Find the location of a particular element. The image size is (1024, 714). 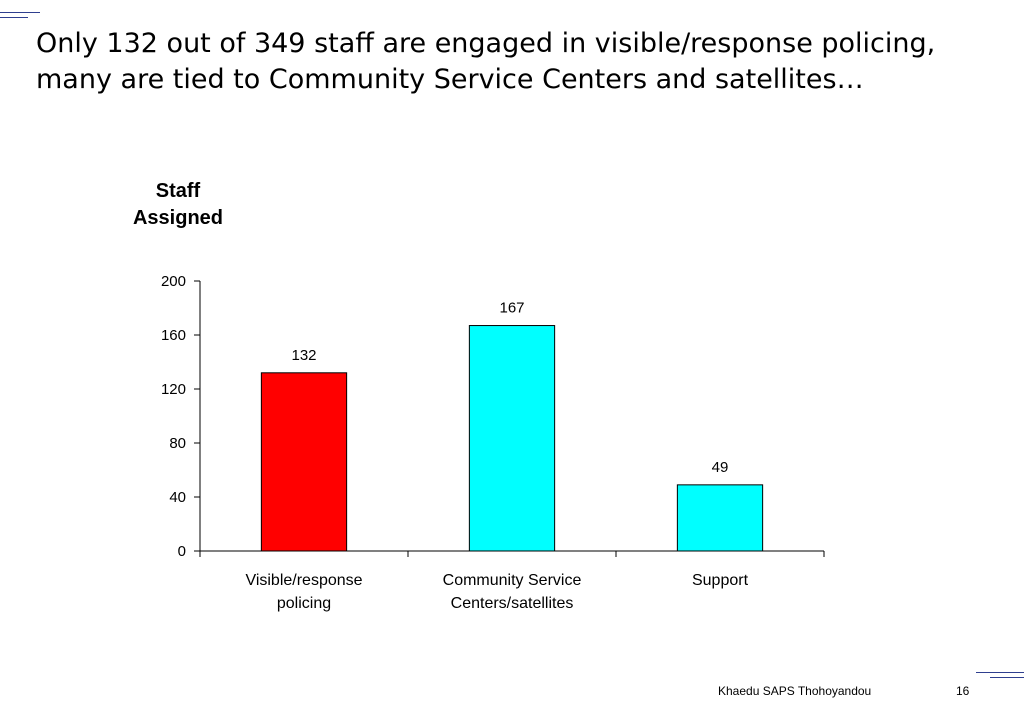

x-category-label: Visible/response policing is located at coordinates (304, 592).